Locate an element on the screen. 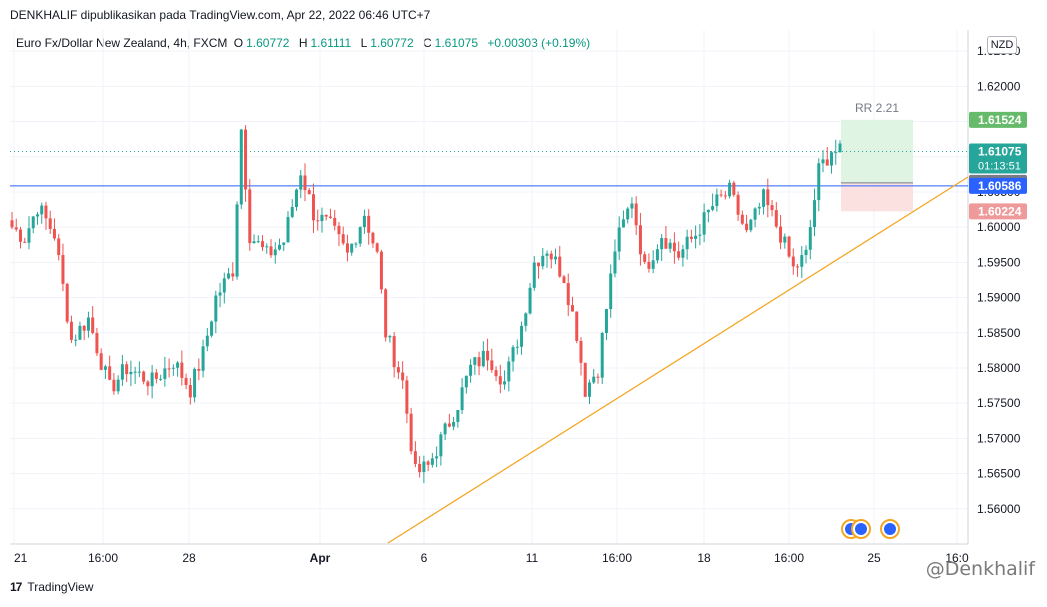 The height and width of the screenshot is (607, 1047). open-number: 1.60772 is located at coordinates (268, 43).